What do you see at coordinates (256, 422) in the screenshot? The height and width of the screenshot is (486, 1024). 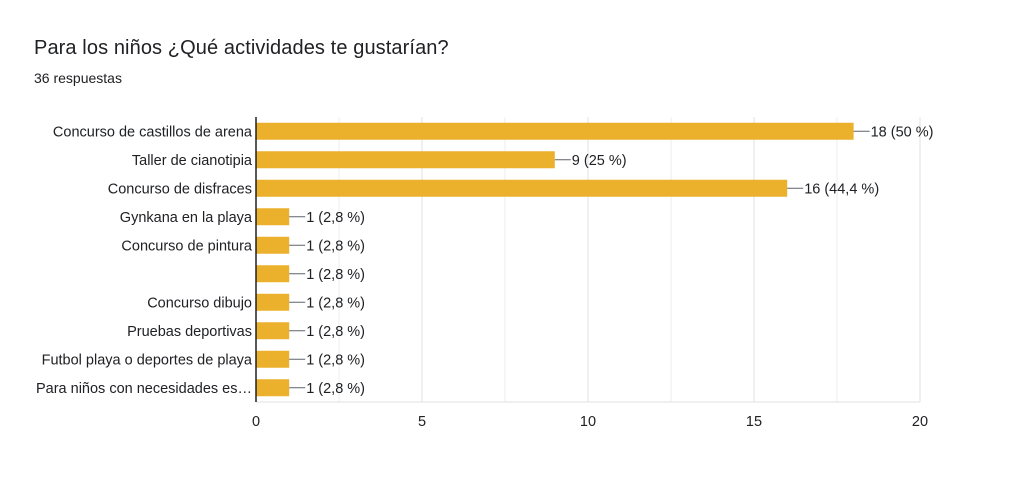 I see `x-tick-label: 0` at bounding box center [256, 422].